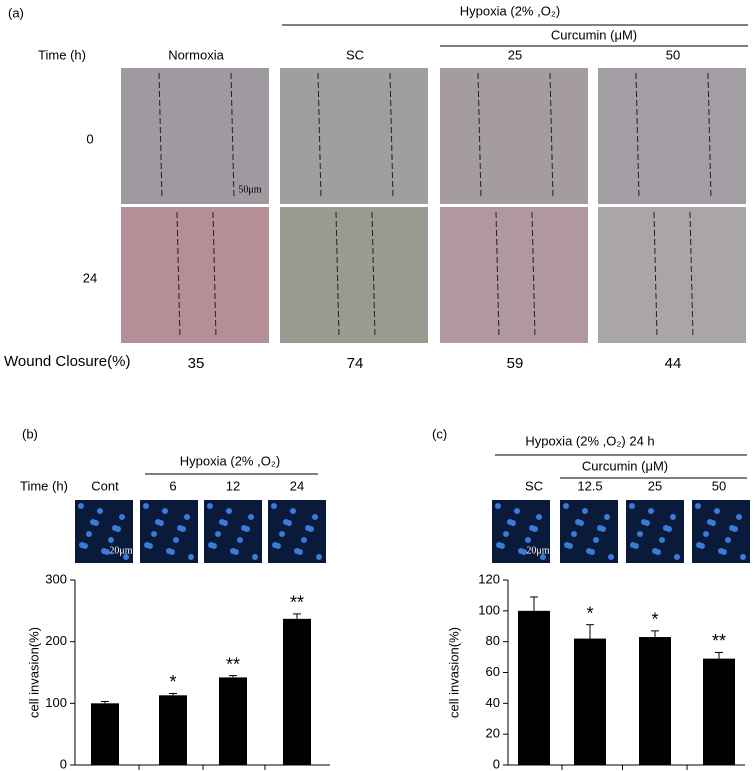 The image size is (755, 771). What do you see at coordinates (16, 12) in the screenshot?
I see `panel-label: (a)` at bounding box center [16, 12].